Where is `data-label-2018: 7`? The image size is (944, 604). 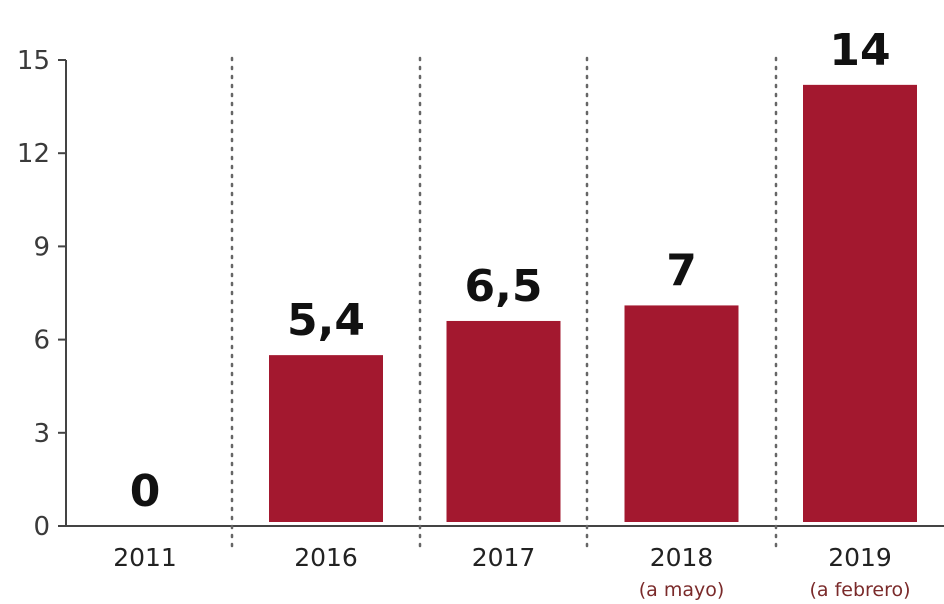 data-label-2018: 7 is located at coordinates (681, 270).